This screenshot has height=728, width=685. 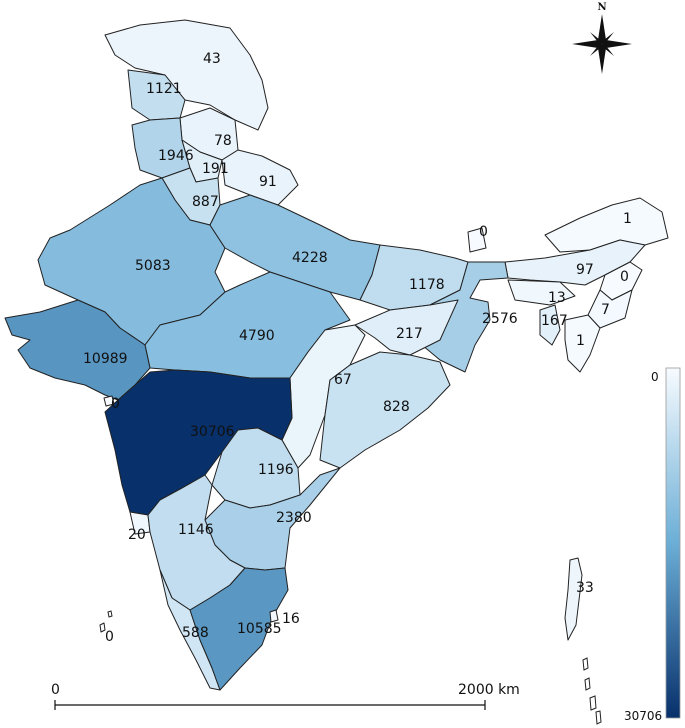 I want to click on label-punjab-north: 1121, so click(x=164, y=89).